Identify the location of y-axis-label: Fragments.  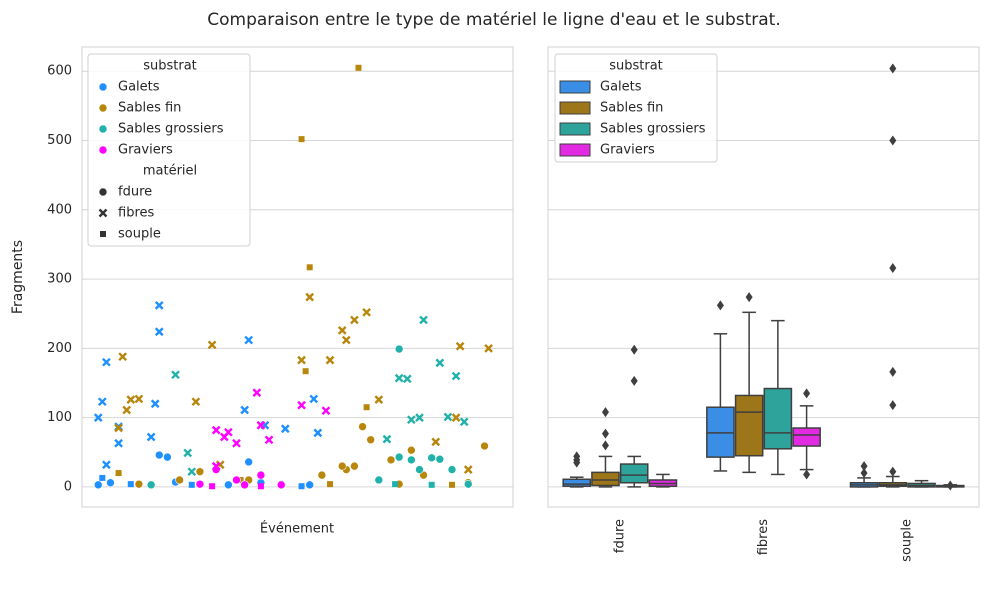
(18, 277).